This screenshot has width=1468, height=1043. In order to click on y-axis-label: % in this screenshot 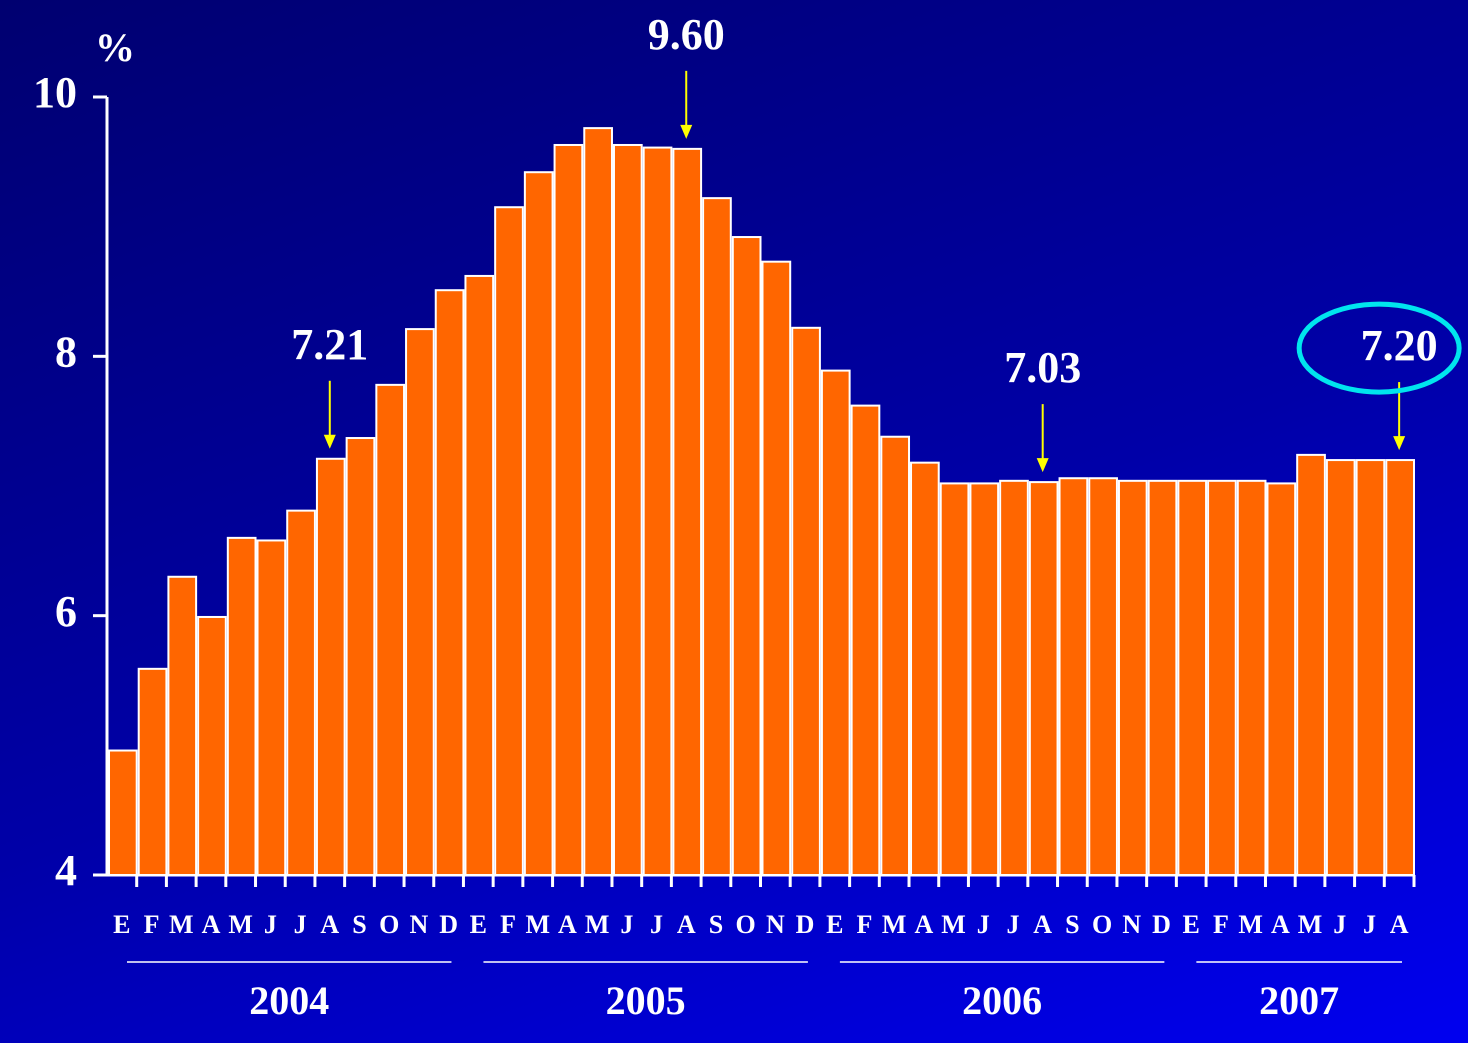, I will do `click(115, 47)`.